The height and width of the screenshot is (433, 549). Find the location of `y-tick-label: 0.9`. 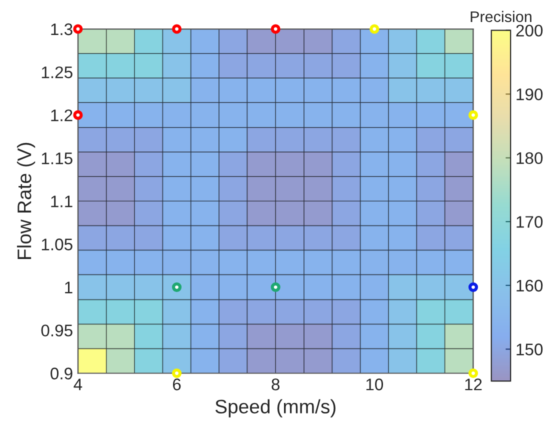

y-tick-label: 0.9 is located at coordinates (61, 374).